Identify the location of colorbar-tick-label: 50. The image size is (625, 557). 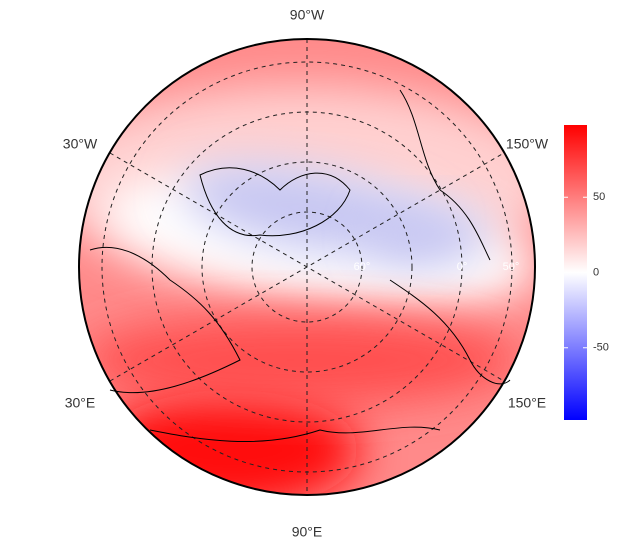
(599, 197).